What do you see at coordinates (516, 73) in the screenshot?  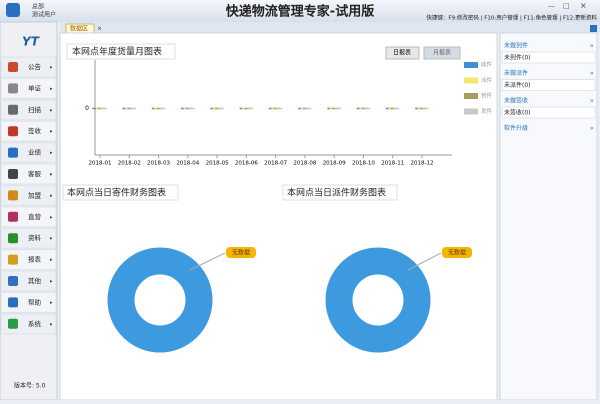 I see `panel-header: 未做派件` at bounding box center [516, 73].